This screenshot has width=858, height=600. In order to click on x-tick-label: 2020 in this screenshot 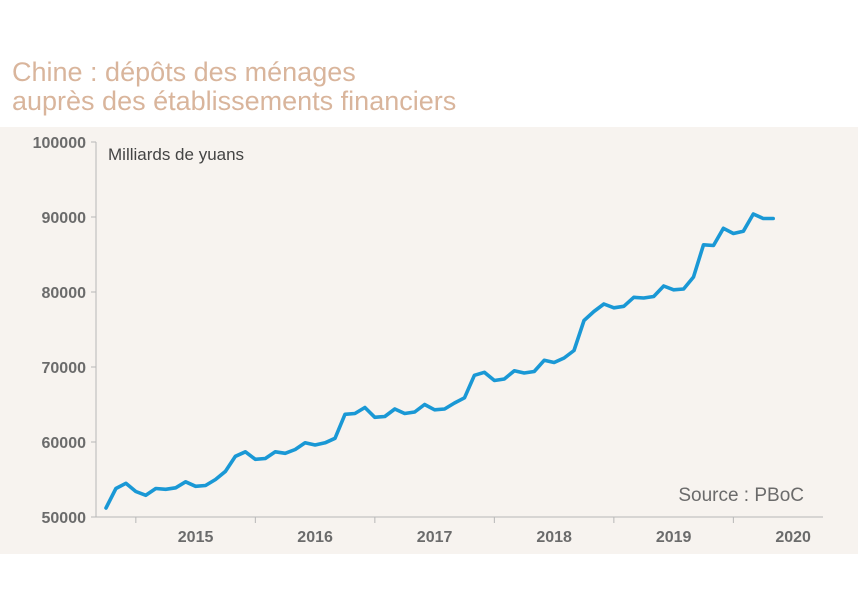, I will do `click(793, 537)`.